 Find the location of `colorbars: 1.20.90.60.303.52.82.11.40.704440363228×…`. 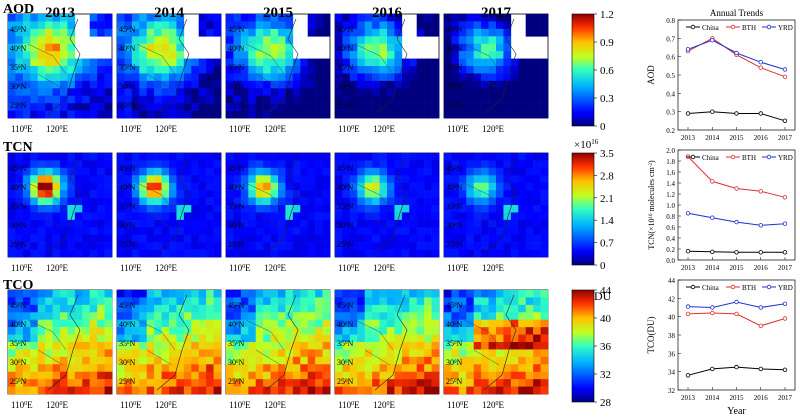

colorbars: 1.20.90.60.303.52.82.11.40.704440363228×… is located at coordinates (592, 209).